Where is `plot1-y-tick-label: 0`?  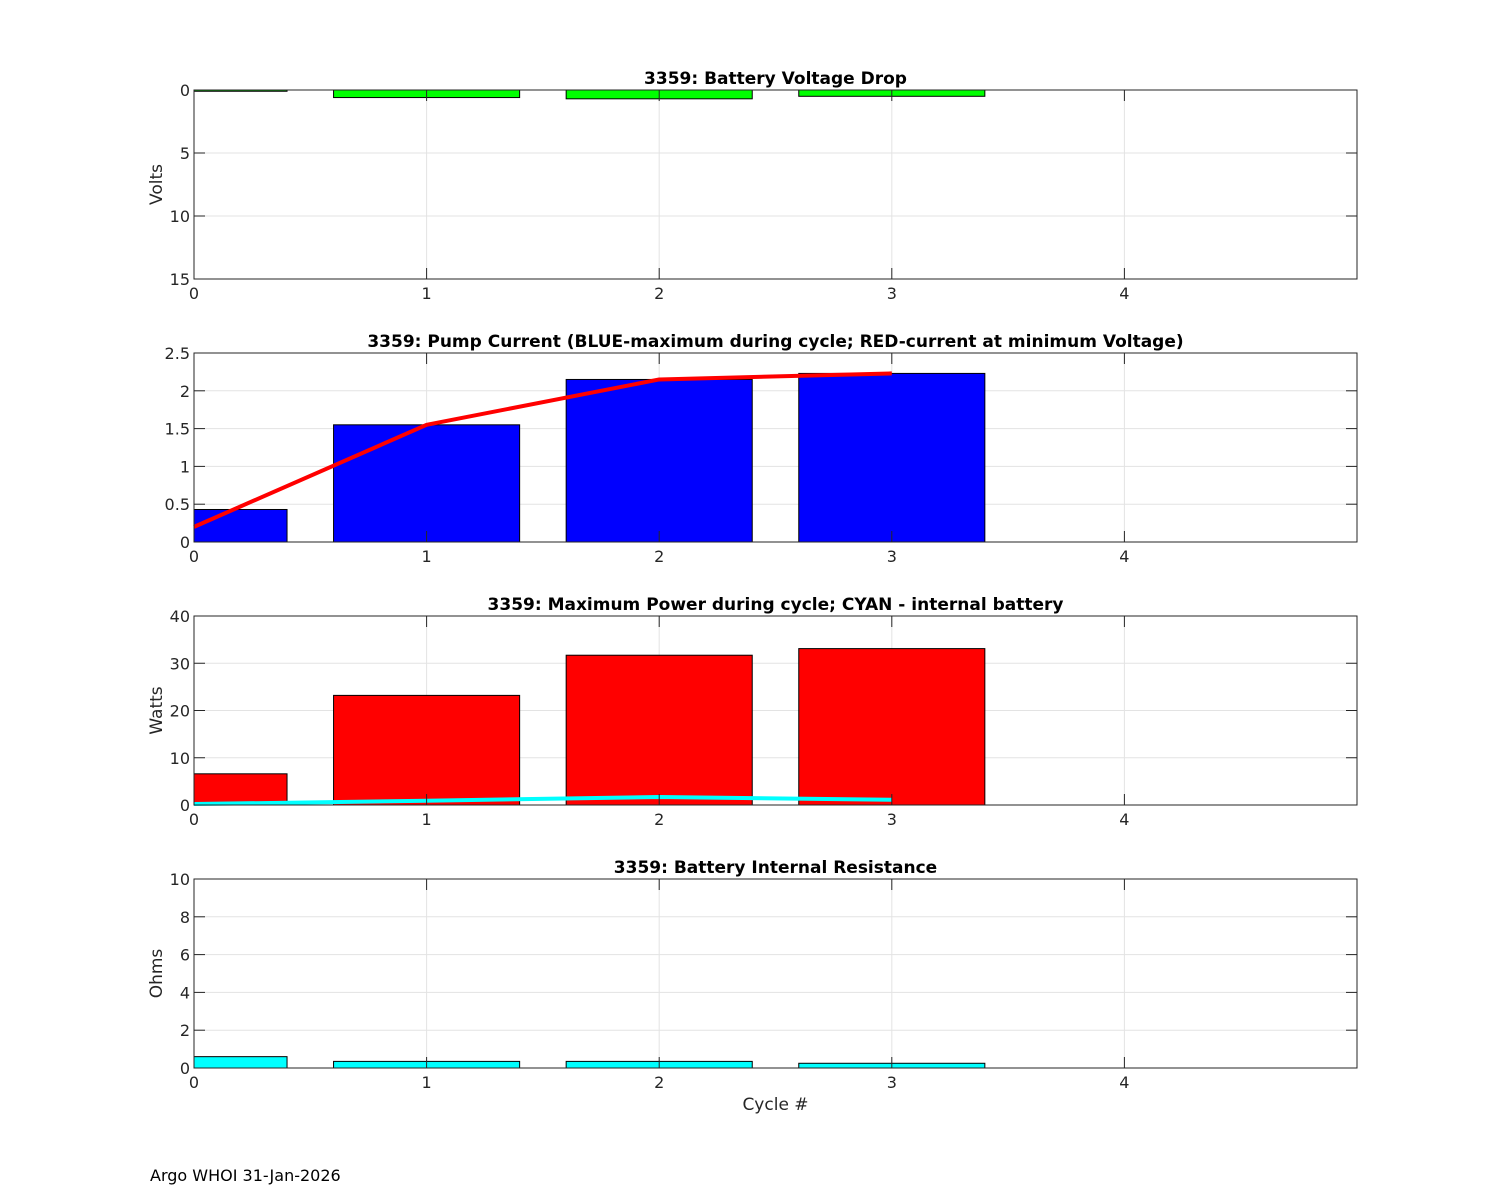 plot1-y-tick-label: 0 is located at coordinates (185, 90).